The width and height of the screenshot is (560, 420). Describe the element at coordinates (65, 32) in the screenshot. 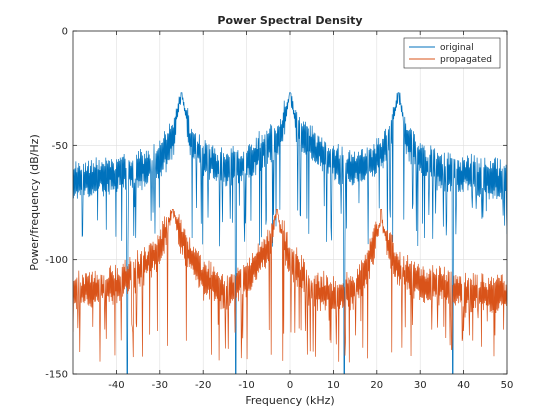

I see `y-tick-label: 0` at that location.